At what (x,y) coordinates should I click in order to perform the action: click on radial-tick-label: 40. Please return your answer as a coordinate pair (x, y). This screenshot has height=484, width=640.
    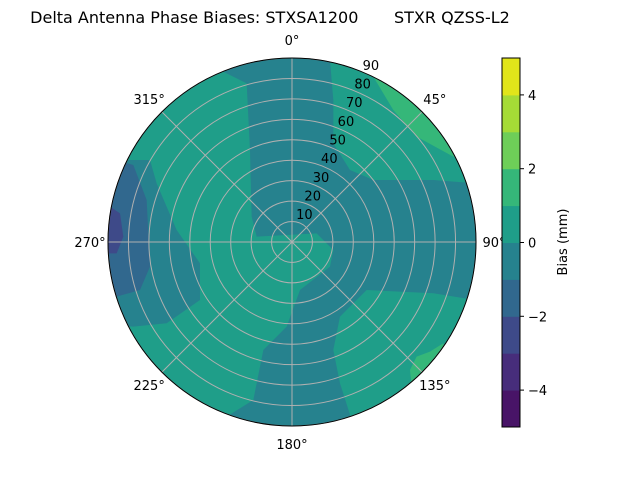
    Looking at the image, I should click on (329, 159).